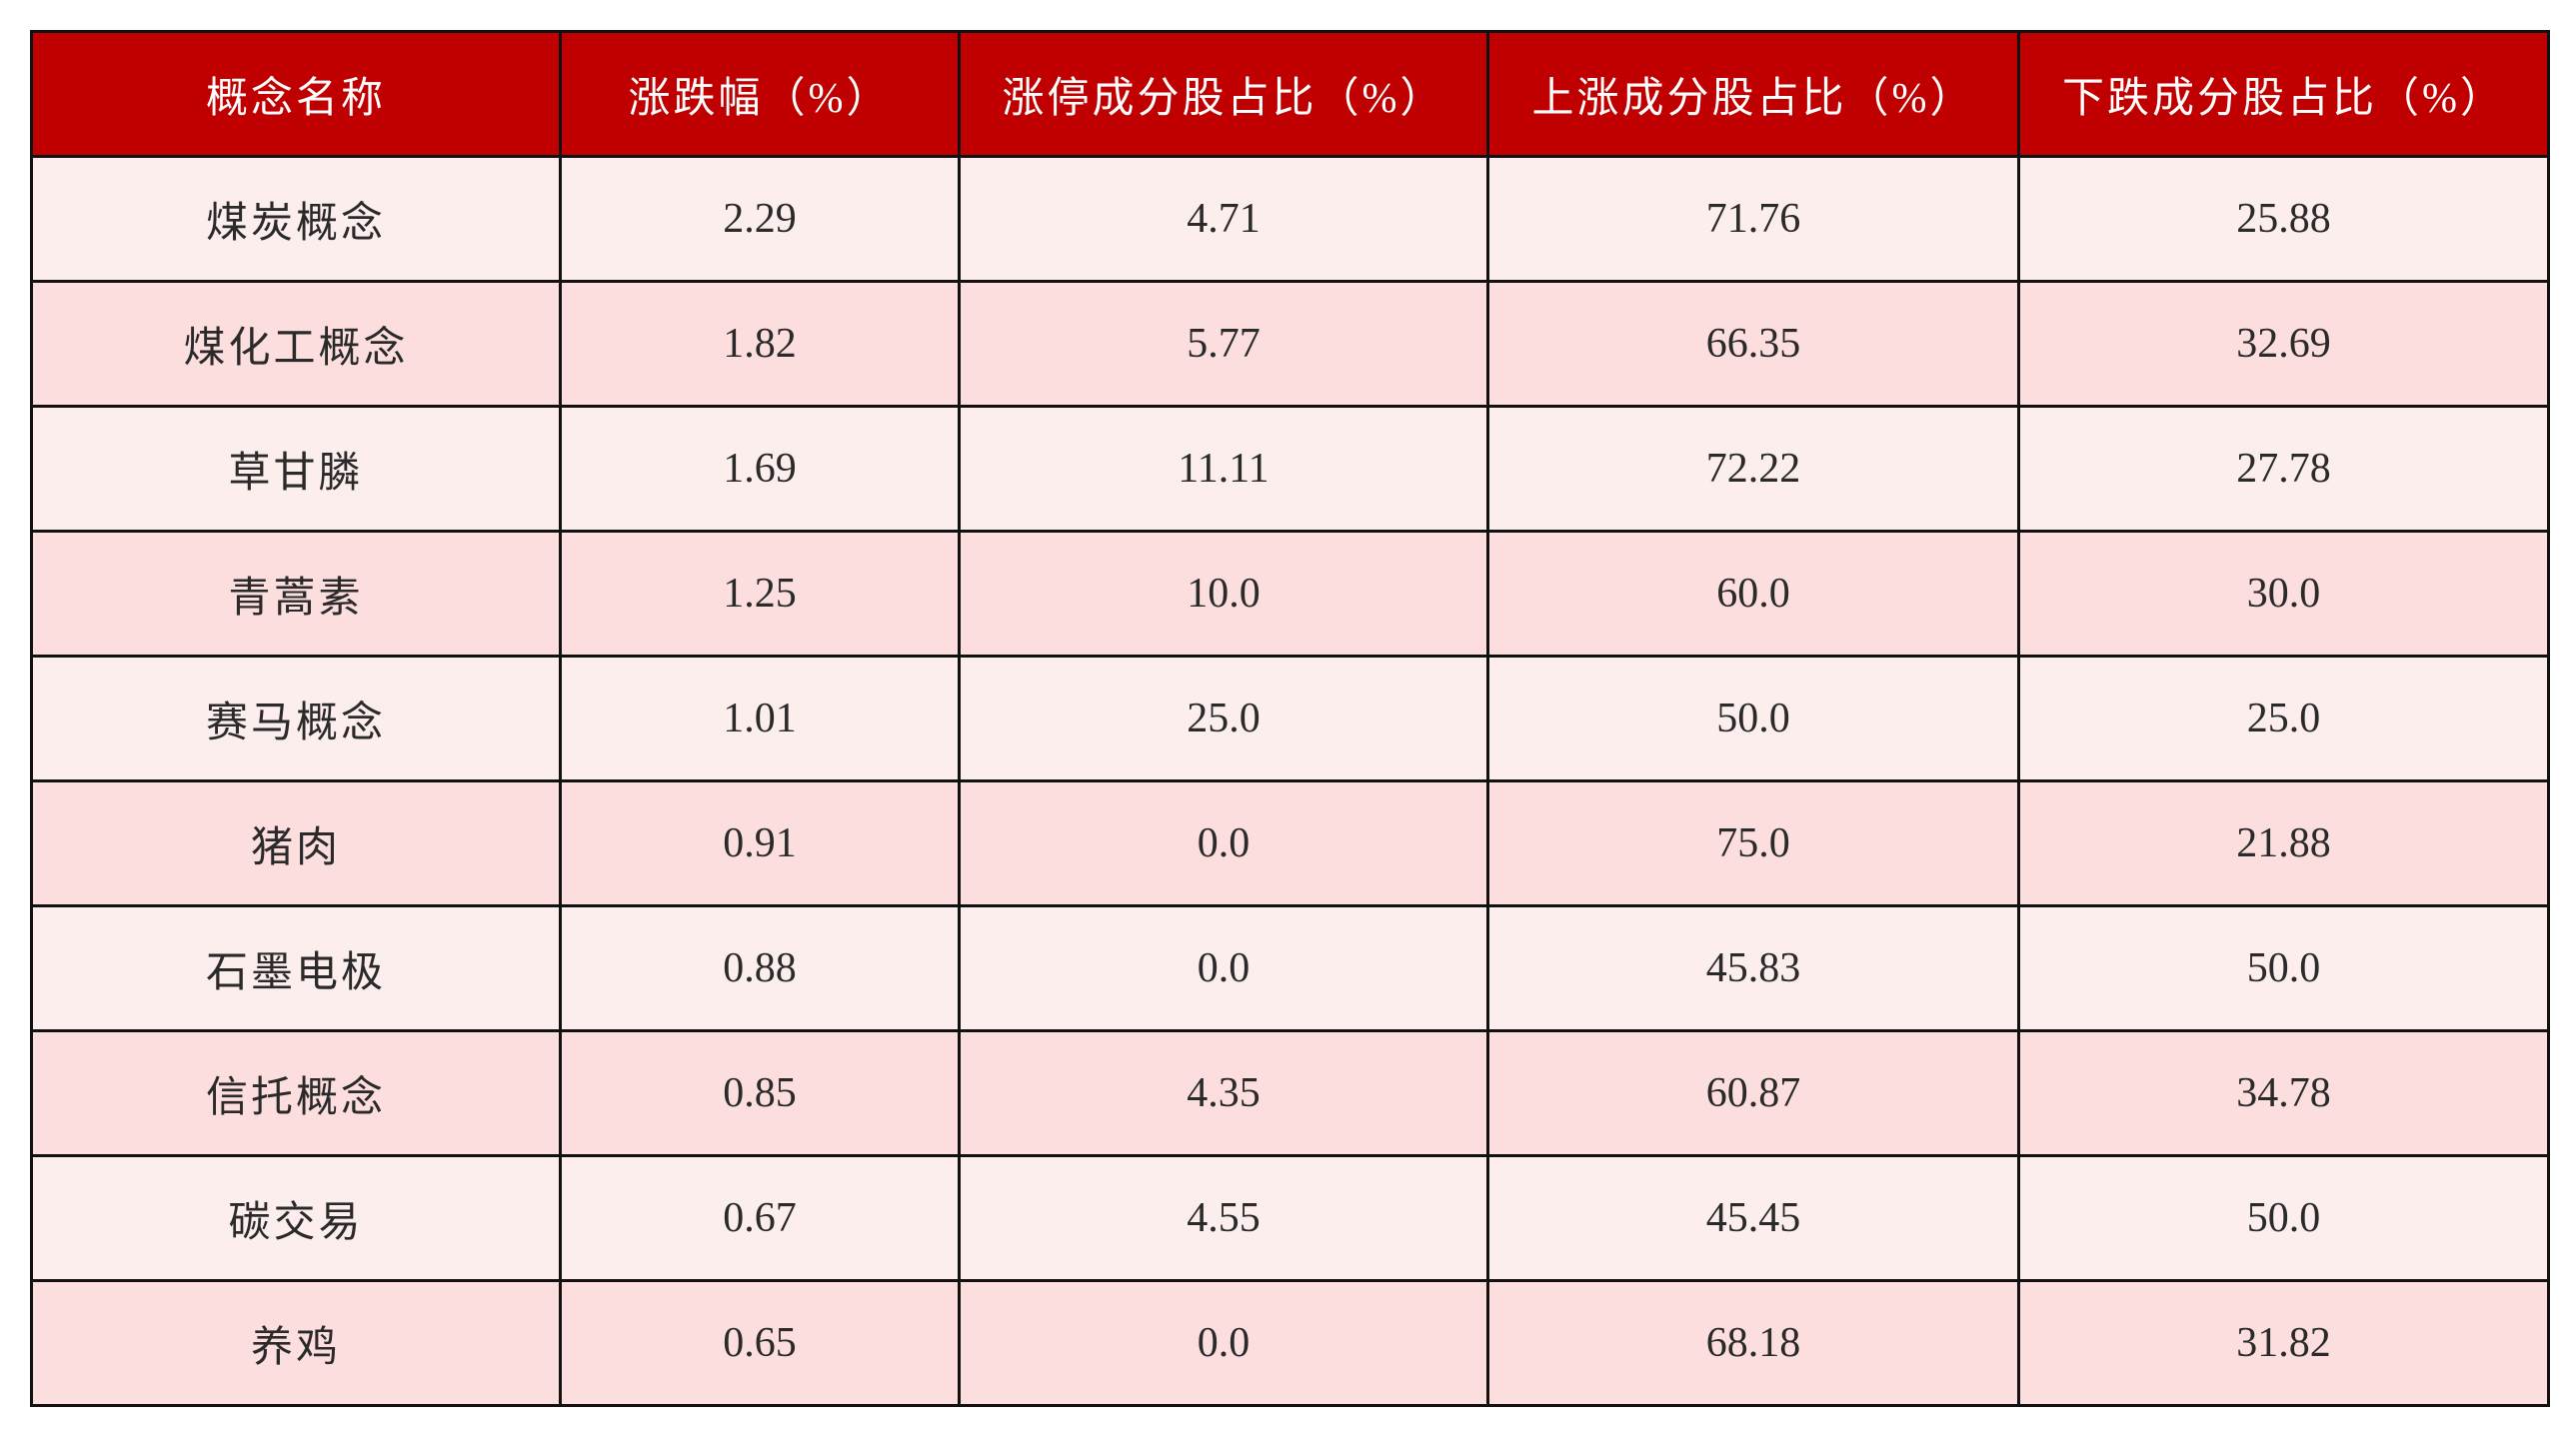  Describe the element at coordinates (1753, 968) in the screenshot. I see `value-cell: 45.83` at that location.